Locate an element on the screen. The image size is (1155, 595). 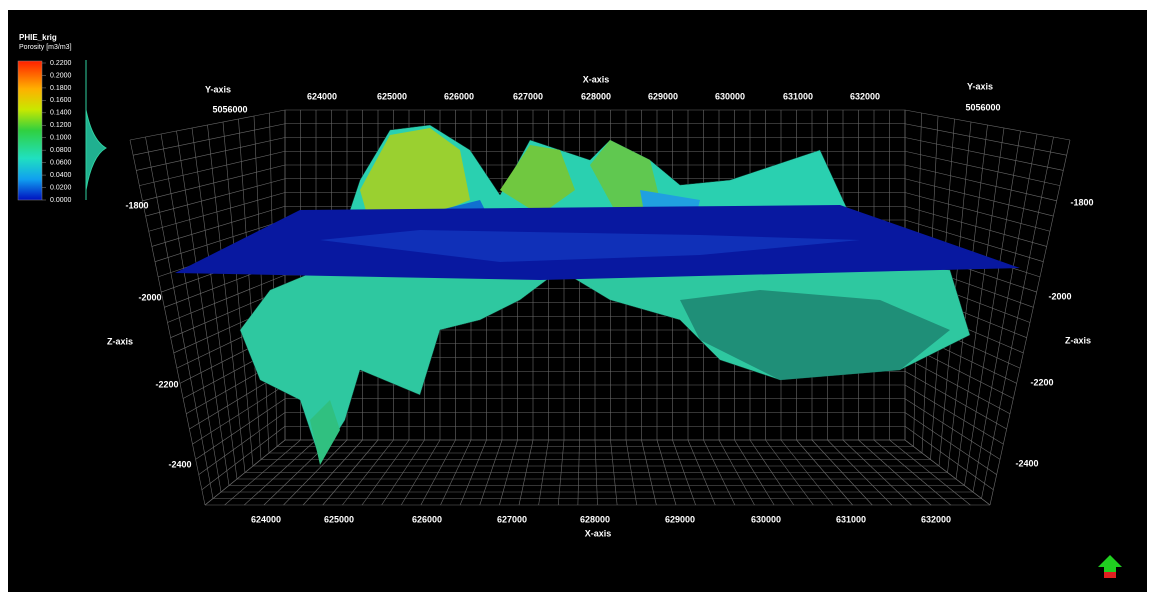
legend-subtitle: Porosity [m3/m3] is located at coordinates (45, 47).